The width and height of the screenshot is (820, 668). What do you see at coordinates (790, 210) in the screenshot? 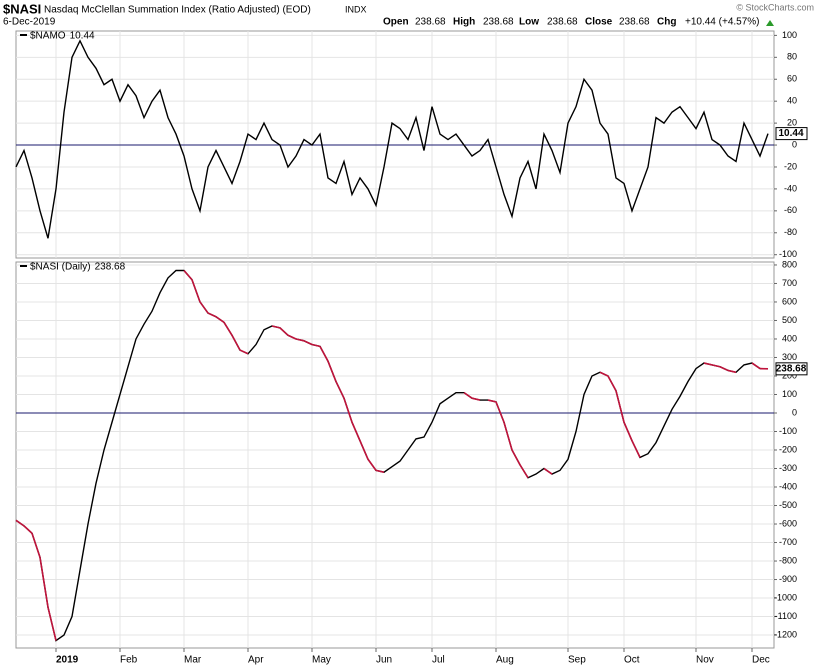
I see `y-tick-label: -60` at bounding box center [790, 210].